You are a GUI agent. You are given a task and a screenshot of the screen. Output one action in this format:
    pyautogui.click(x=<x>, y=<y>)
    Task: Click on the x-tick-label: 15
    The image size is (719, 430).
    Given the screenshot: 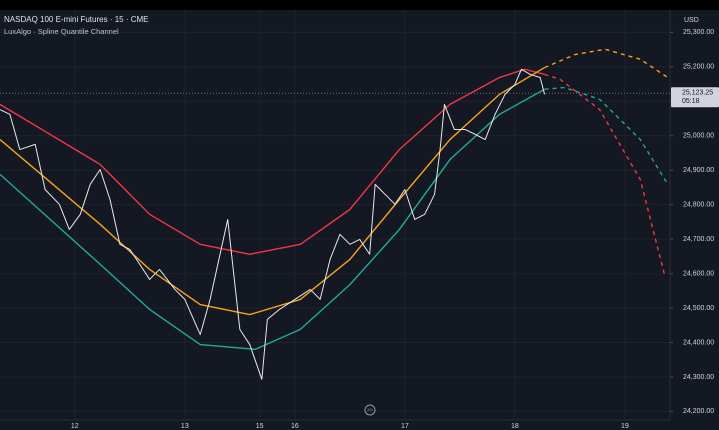 What is the action you would take?
    pyautogui.click(x=260, y=426)
    